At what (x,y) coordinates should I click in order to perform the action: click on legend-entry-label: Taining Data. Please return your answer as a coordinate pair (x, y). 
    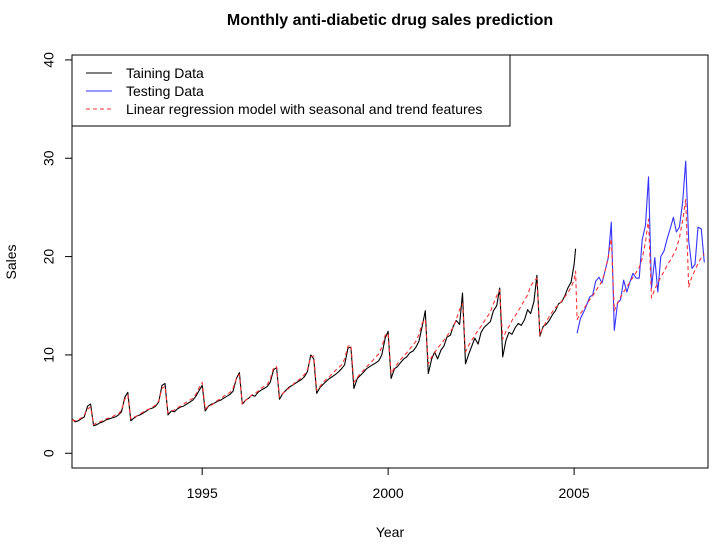
    Looking at the image, I should click on (165, 73).